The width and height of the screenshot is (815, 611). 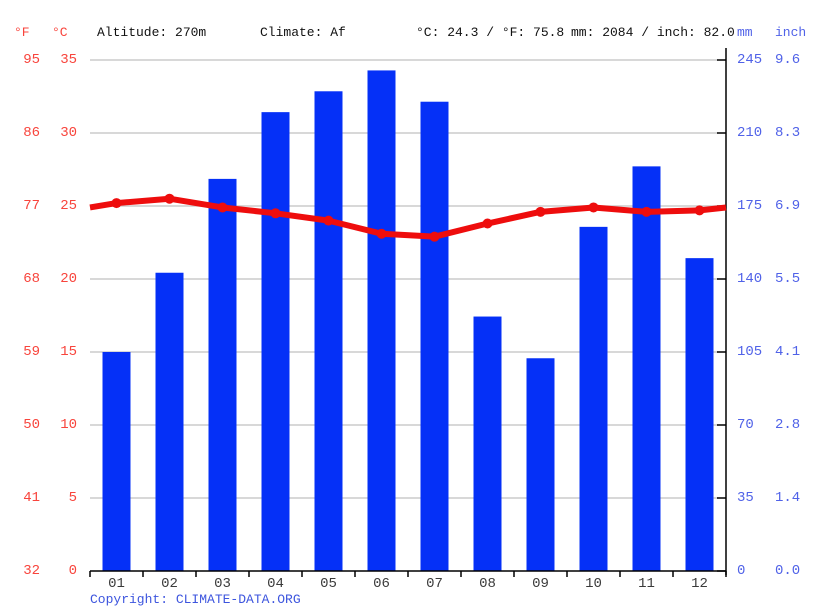 What do you see at coordinates (31, 352) in the screenshot?
I see `temp-f-tick-label: 59` at bounding box center [31, 352].